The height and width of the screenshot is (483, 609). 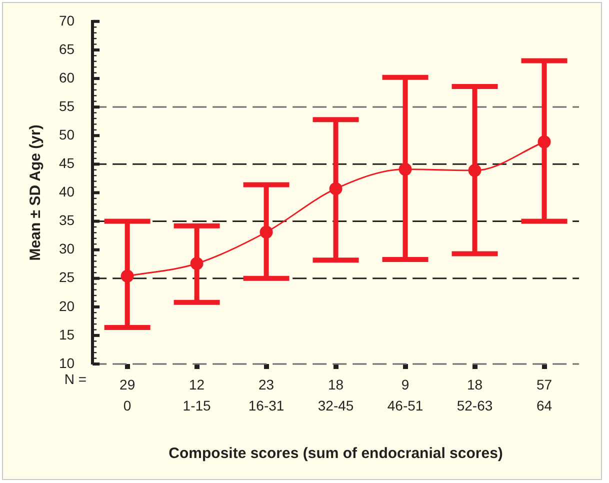 I want to click on y-tick-label: 70, so click(x=66, y=20).